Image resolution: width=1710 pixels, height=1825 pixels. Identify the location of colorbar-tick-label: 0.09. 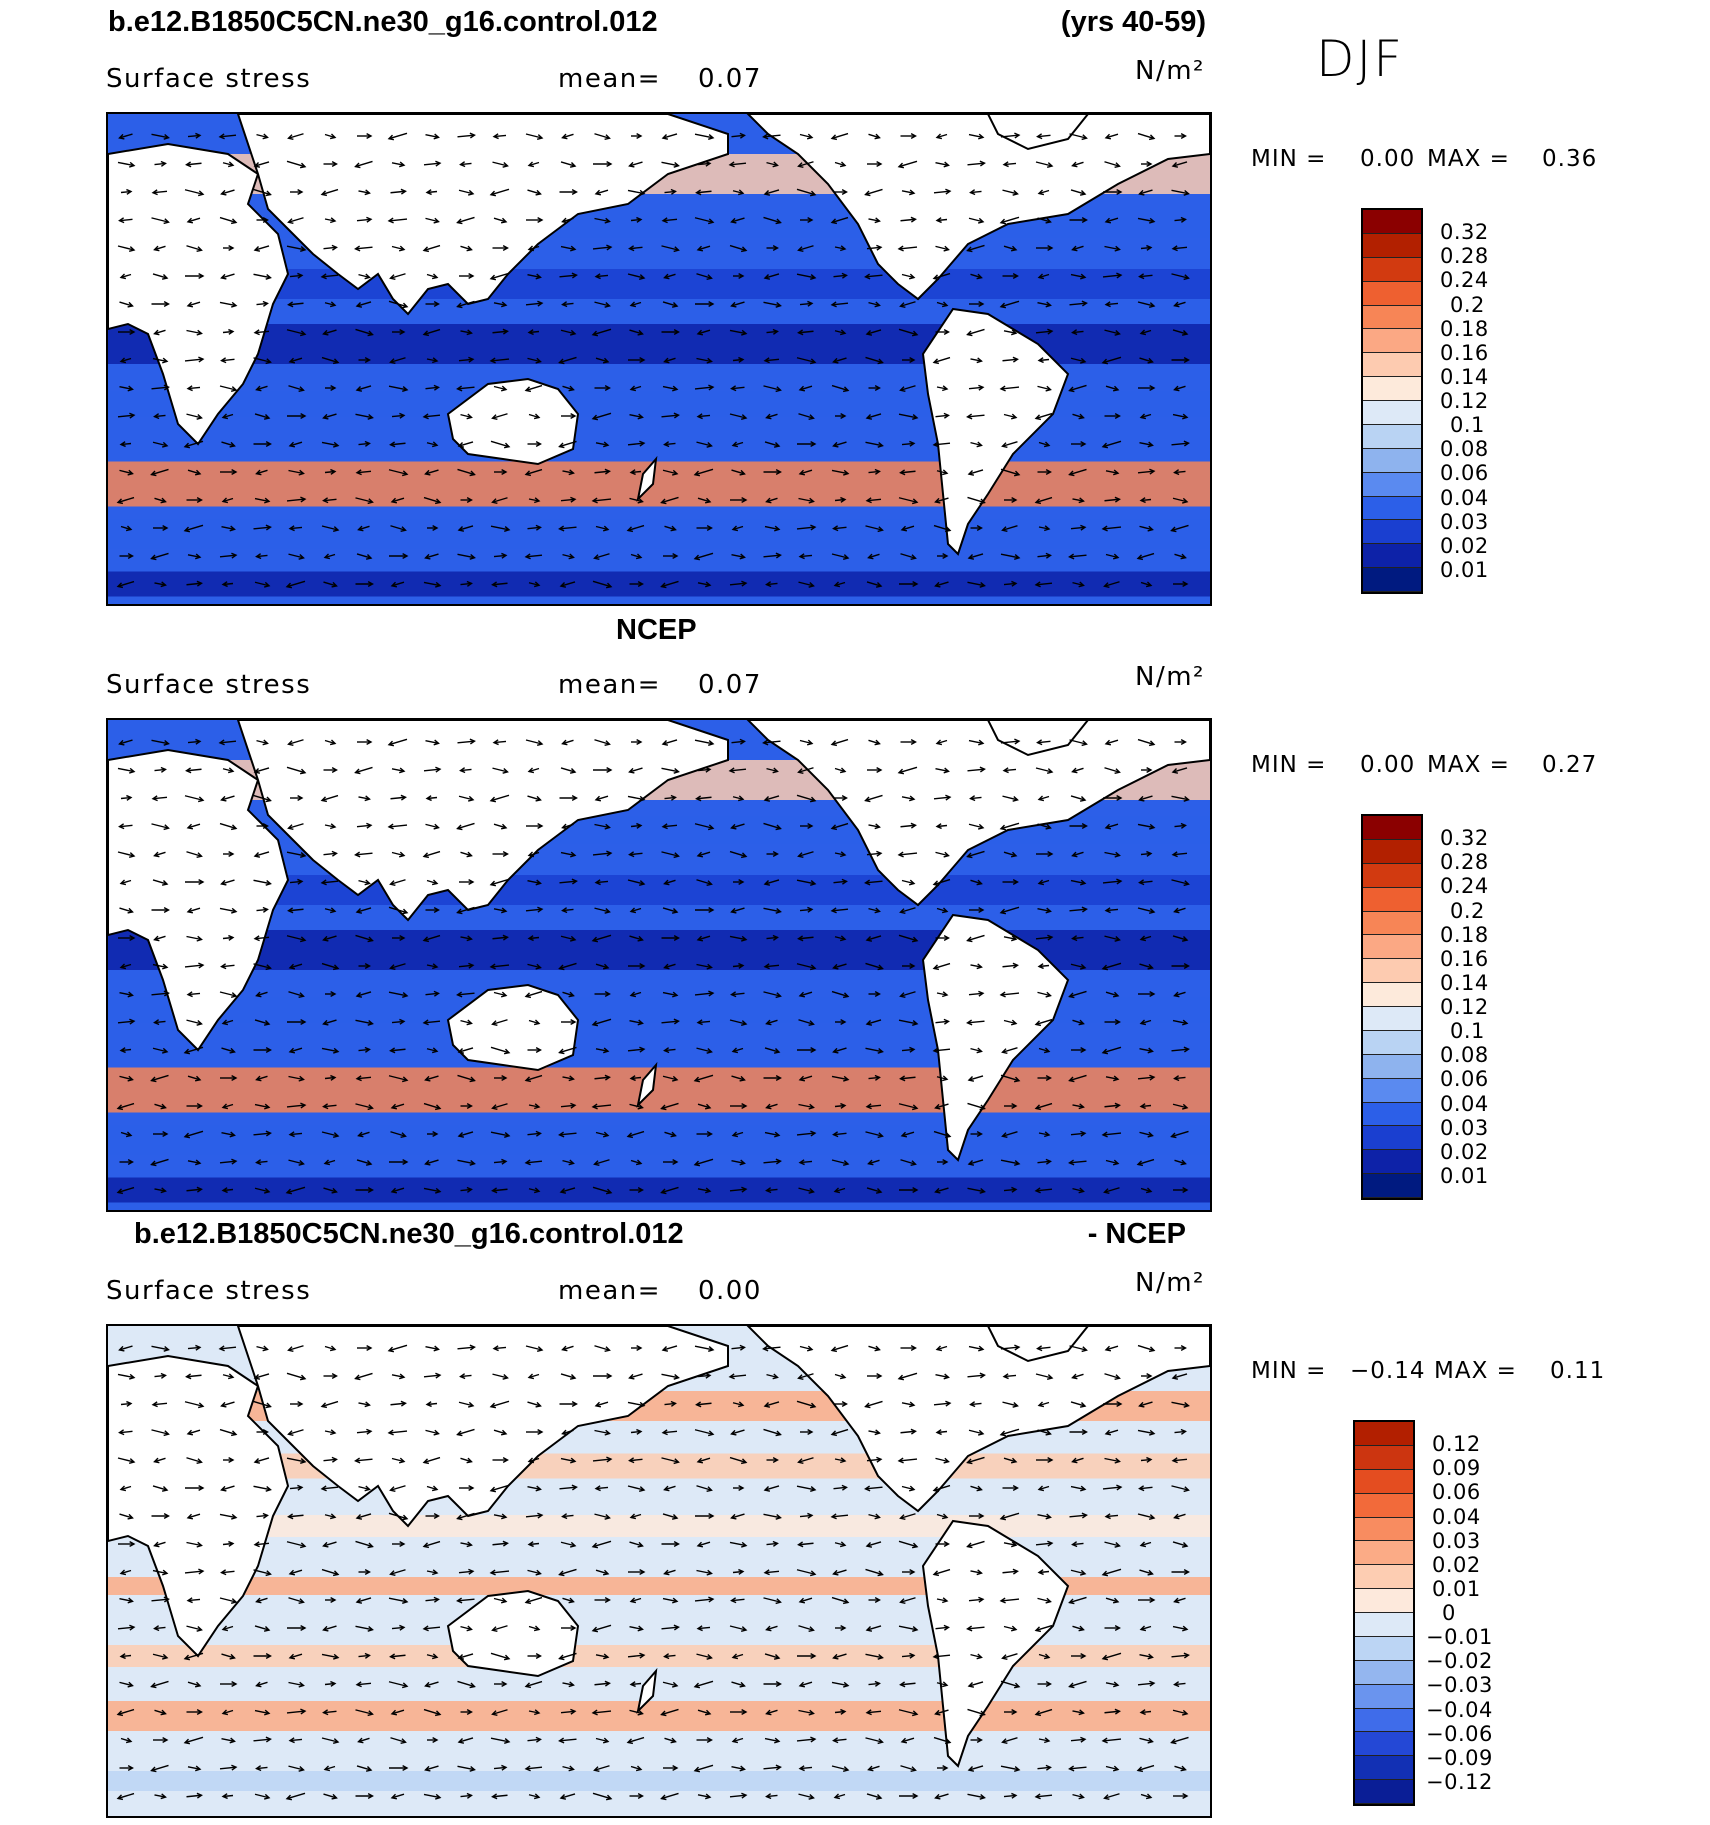
(1456, 1468).